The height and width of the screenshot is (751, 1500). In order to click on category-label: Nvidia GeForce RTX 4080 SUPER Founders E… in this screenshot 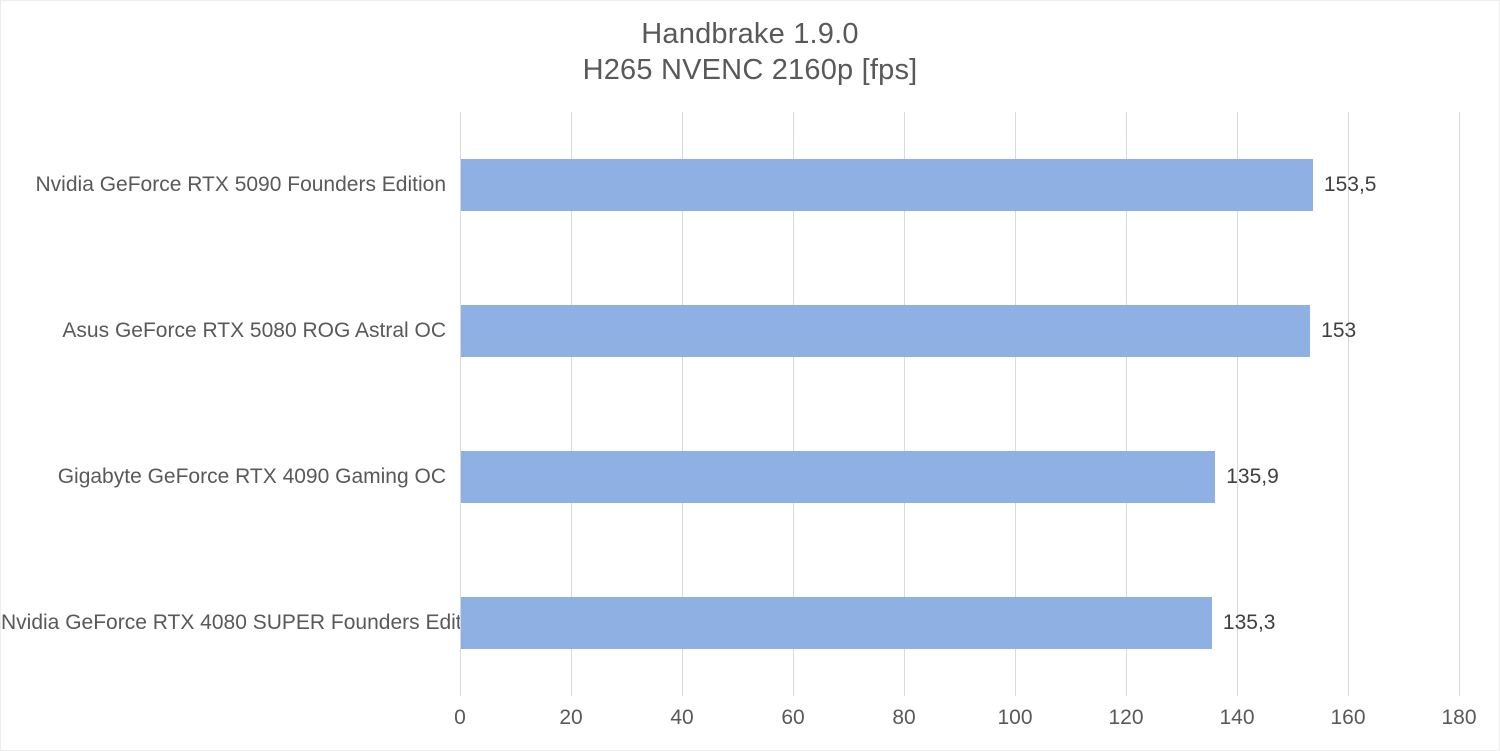, I will do `click(245, 622)`.